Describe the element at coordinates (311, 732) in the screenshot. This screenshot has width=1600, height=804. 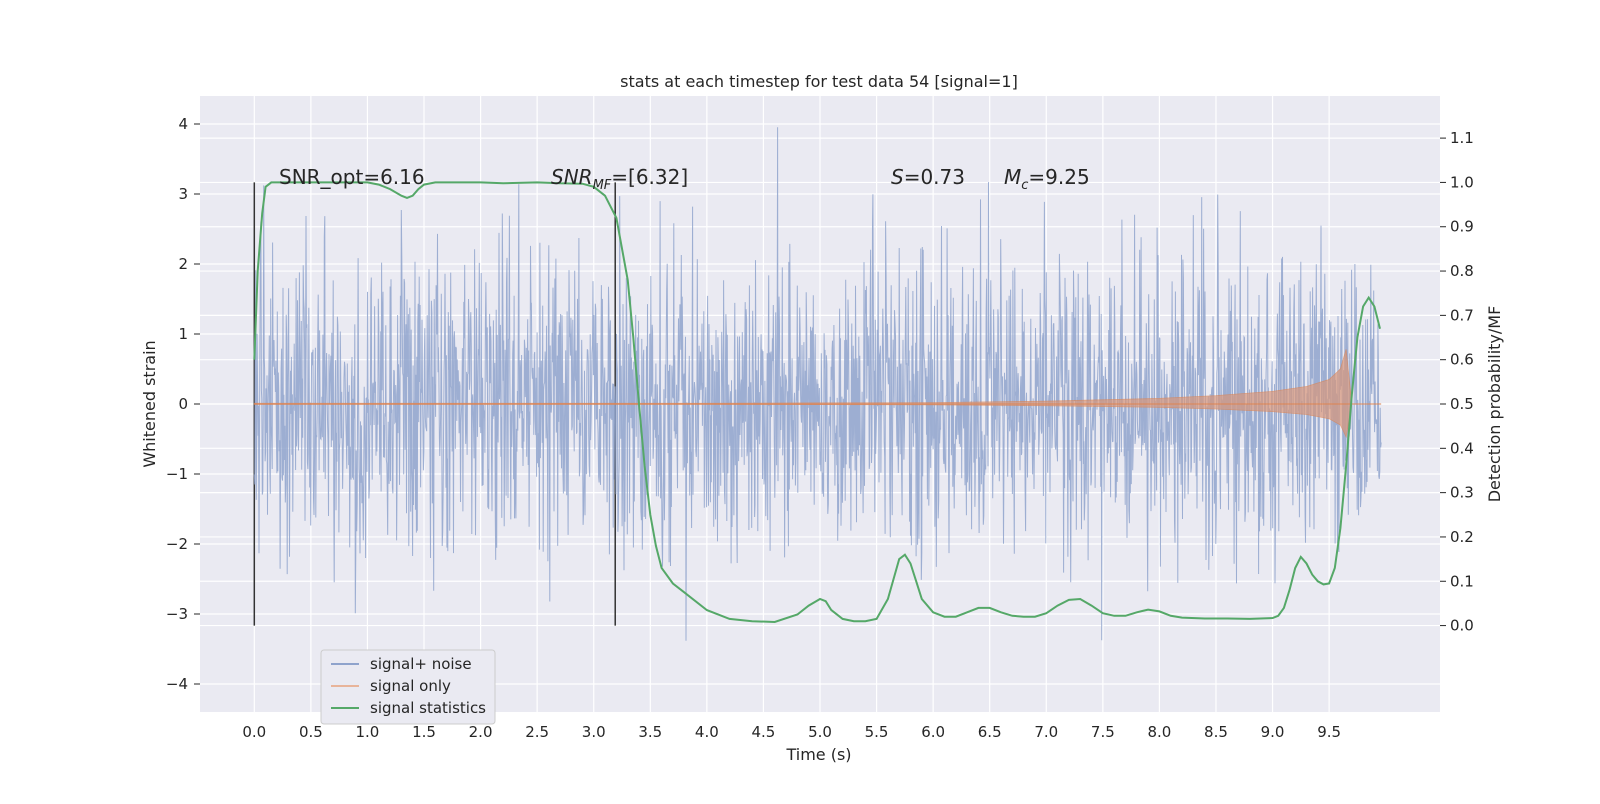
I see `x-tick-label: 0.5` at that location.